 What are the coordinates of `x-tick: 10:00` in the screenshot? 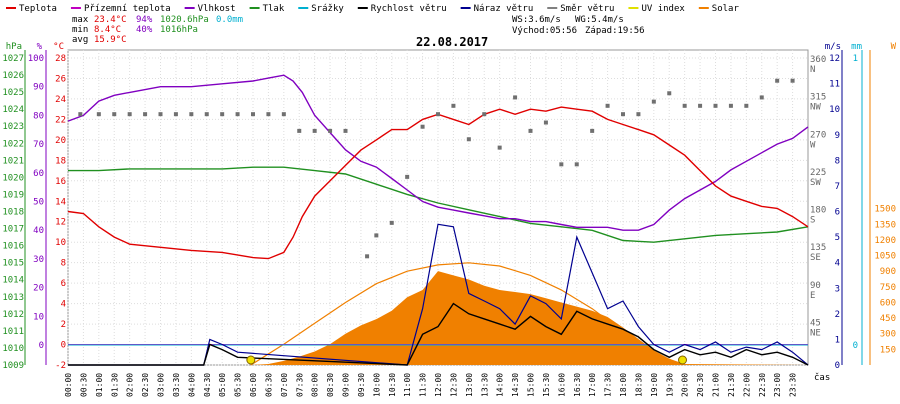 It's located at (376, 385).